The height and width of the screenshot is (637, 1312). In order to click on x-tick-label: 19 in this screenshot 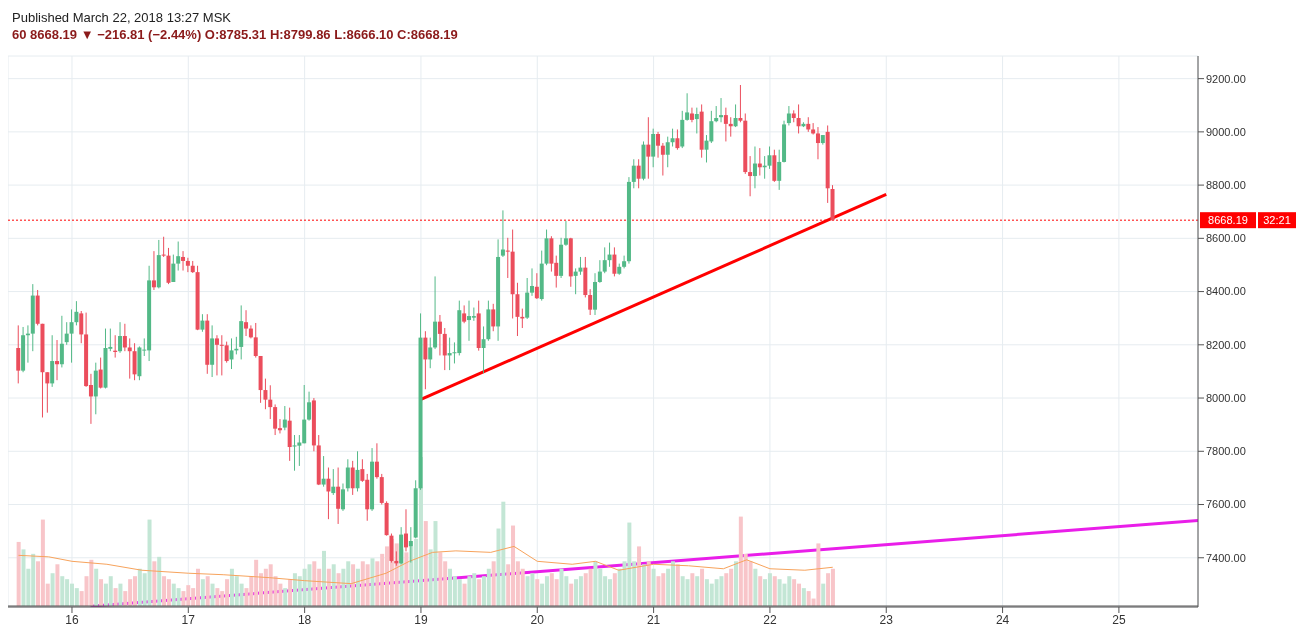, I will do `click(421, 619)`.